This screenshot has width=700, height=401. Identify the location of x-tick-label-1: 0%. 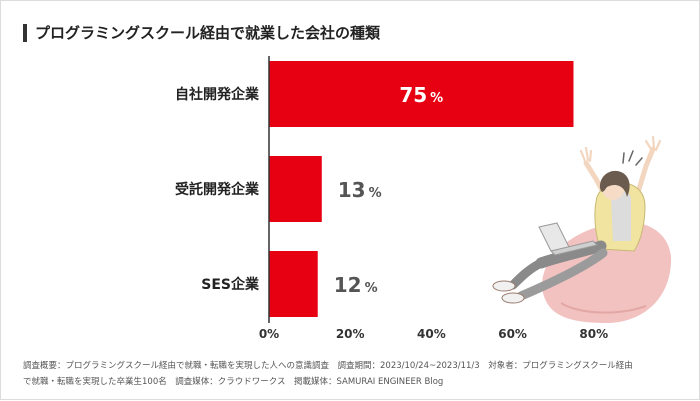
(269, 334).